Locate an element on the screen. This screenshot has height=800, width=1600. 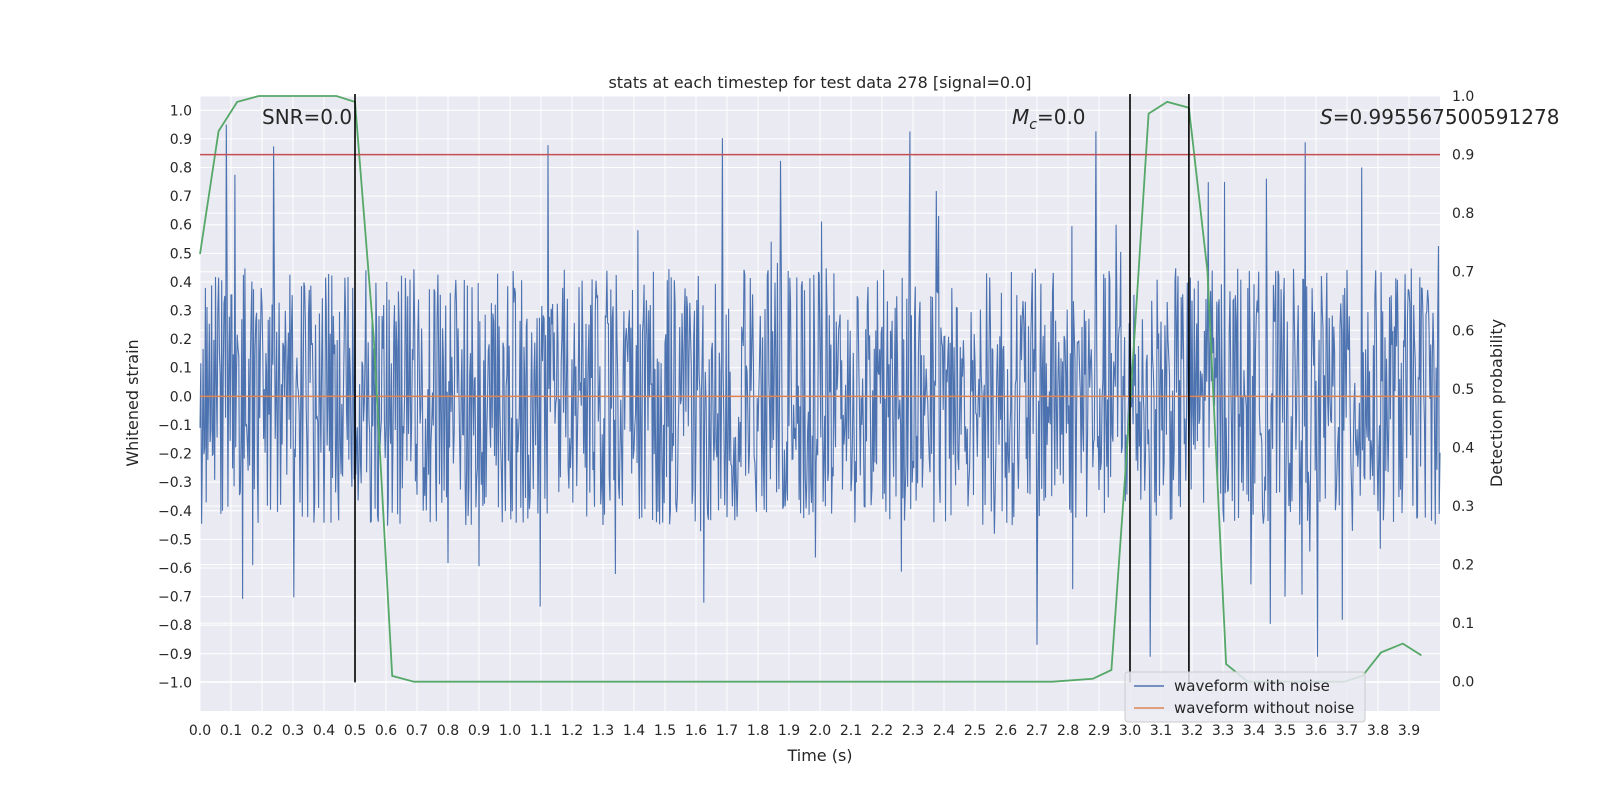
x-tick-label: 0.8 is located at coordinates (448, 731).